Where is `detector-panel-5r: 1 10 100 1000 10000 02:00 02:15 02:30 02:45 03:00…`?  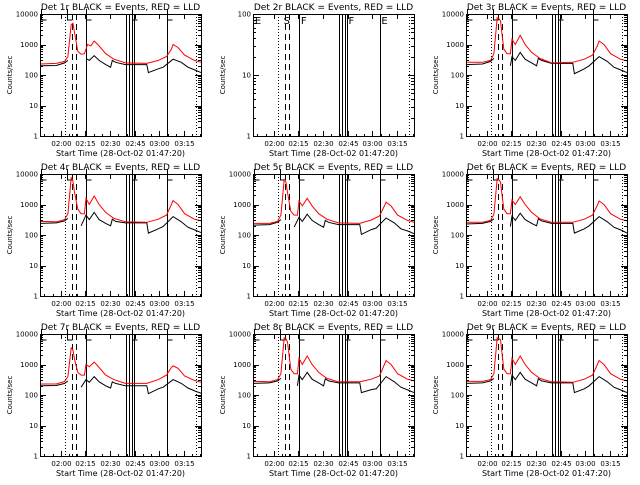
detector-panel-5r: 1 10 100 1000 10000 02:00 02:15 02:30 02:45 03:00… is located at coordinates (319, 240).